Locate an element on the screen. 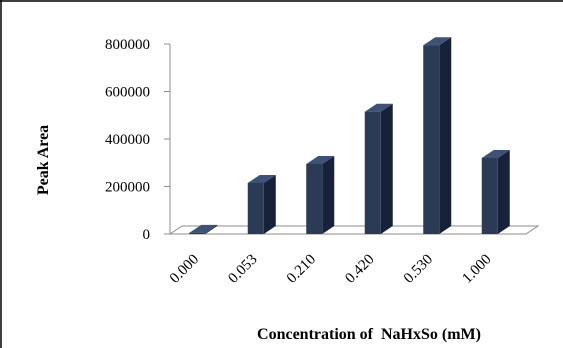 The width and height of the screenshot is (563, 348). y-axis-title: Peak Area is located at coordinates (43, 160).